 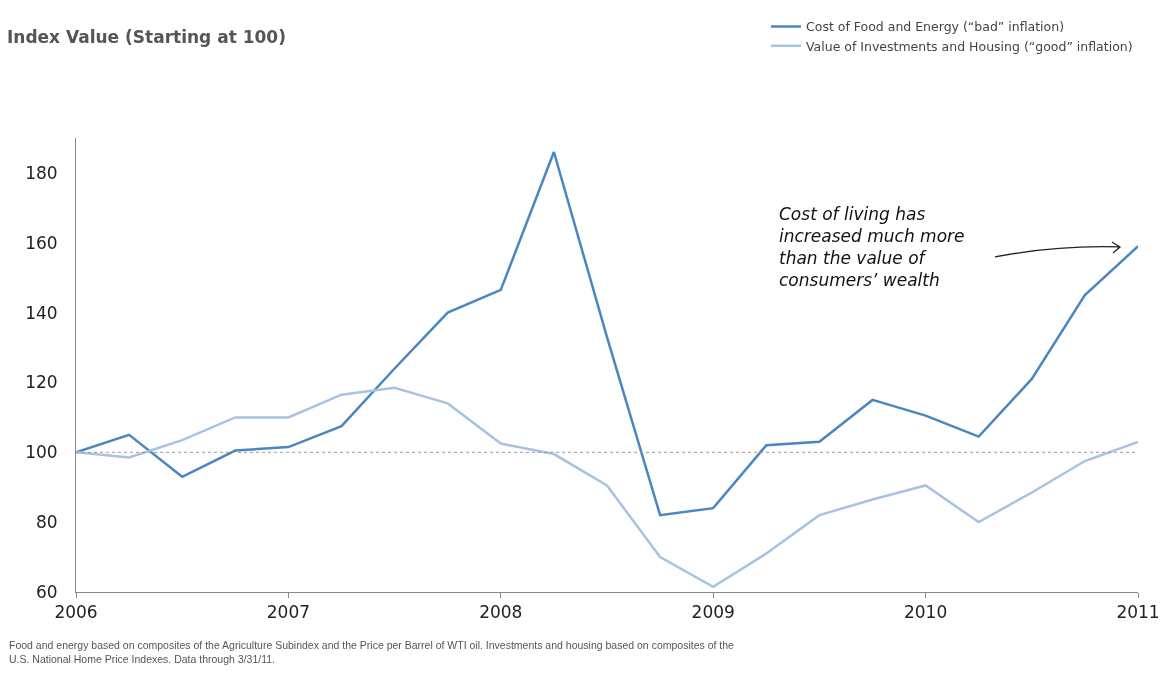 I want to click on x-tick-label: 2010, so click(x=925, y=612).